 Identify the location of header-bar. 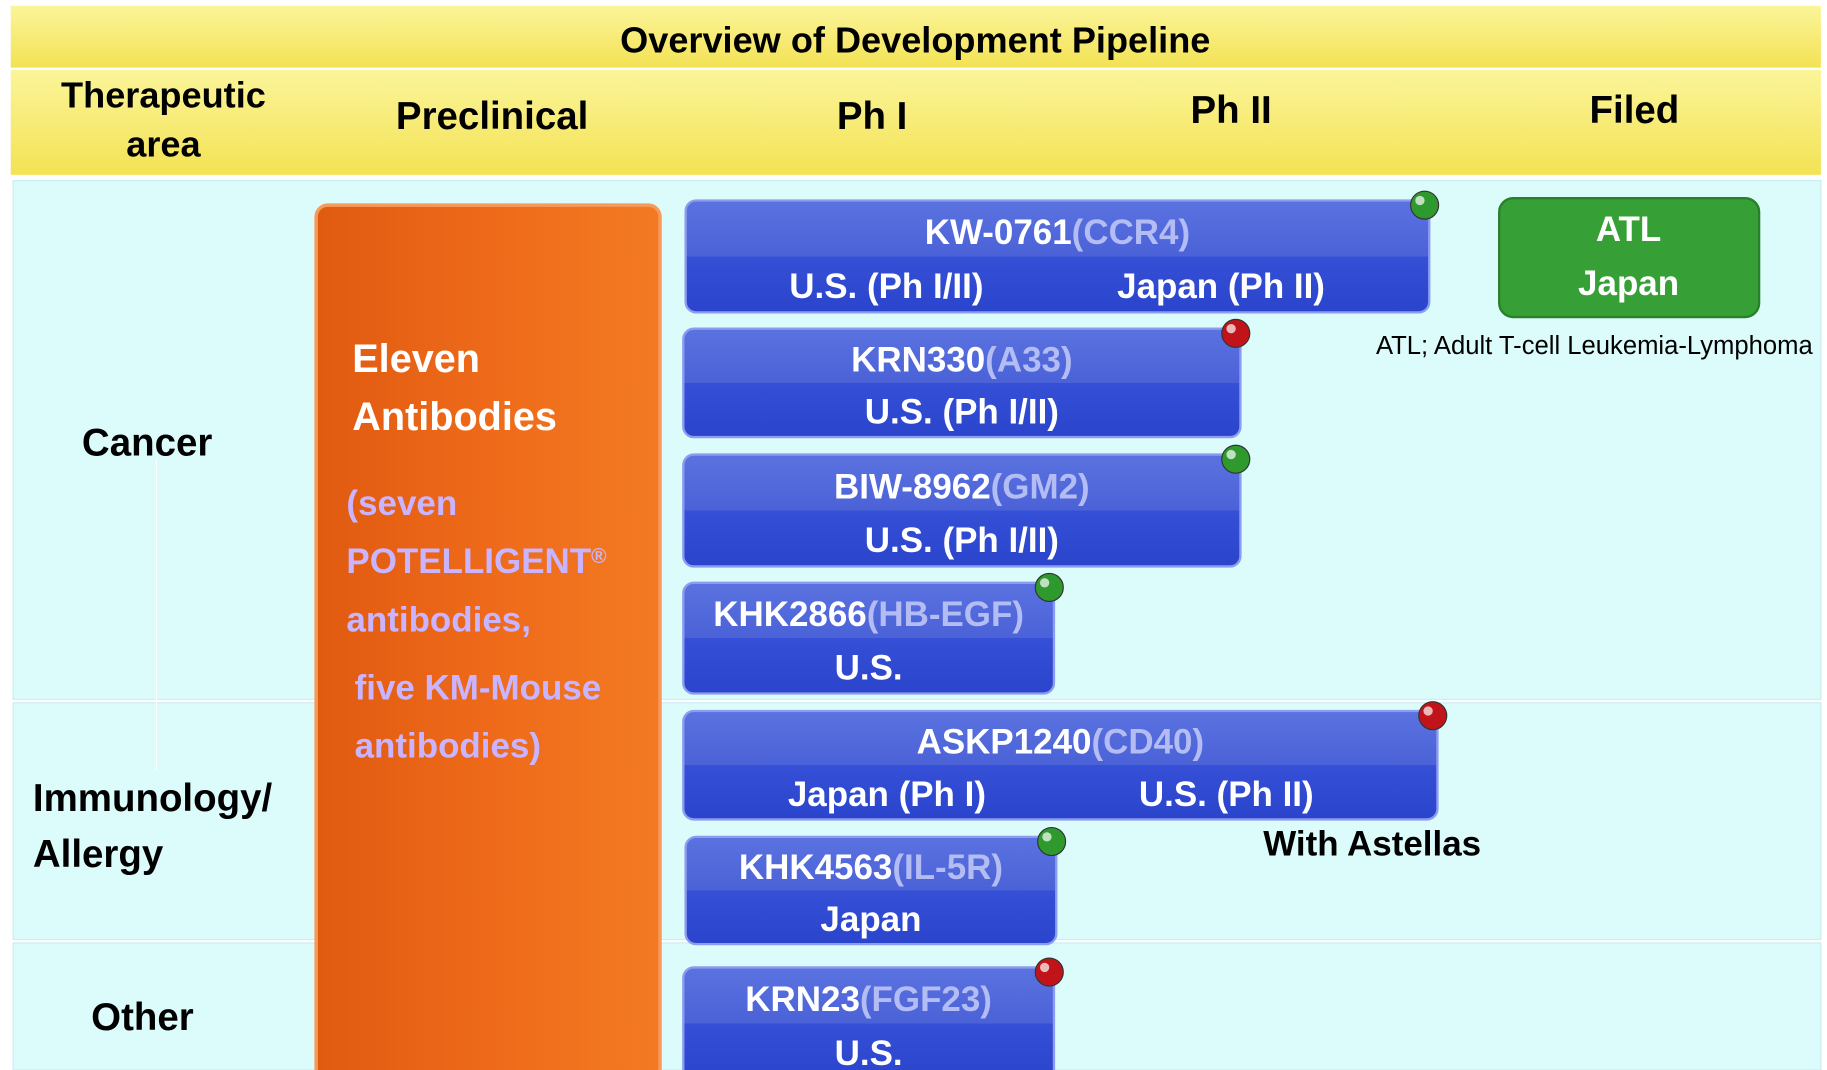
(915, 122).